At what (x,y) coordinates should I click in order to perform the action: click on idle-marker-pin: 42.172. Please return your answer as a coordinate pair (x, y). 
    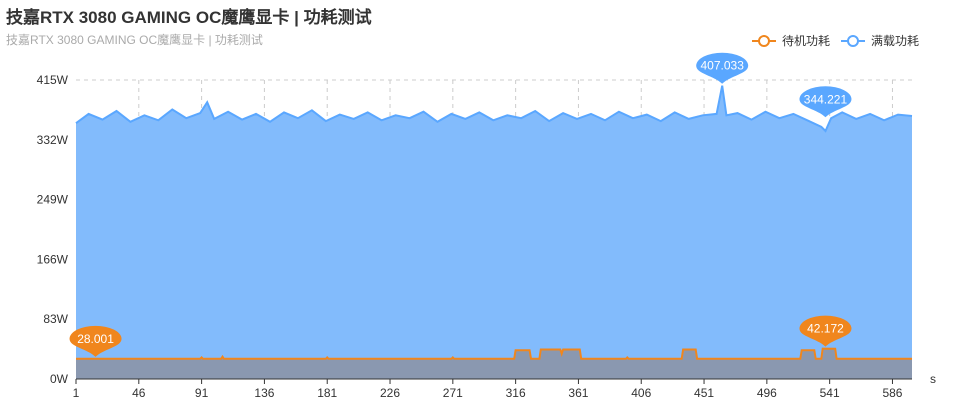
    Looking at the image, I should click on (825, 331).